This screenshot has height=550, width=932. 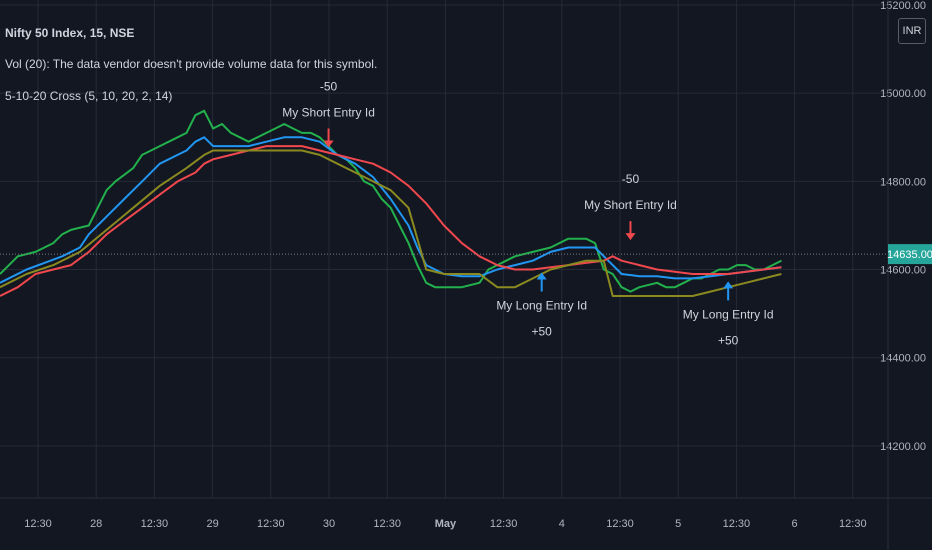 What do you see at coordinates (212, 524) in the screenshot?
I see `x-tick-label: 29` at bounding box center [212, 524].